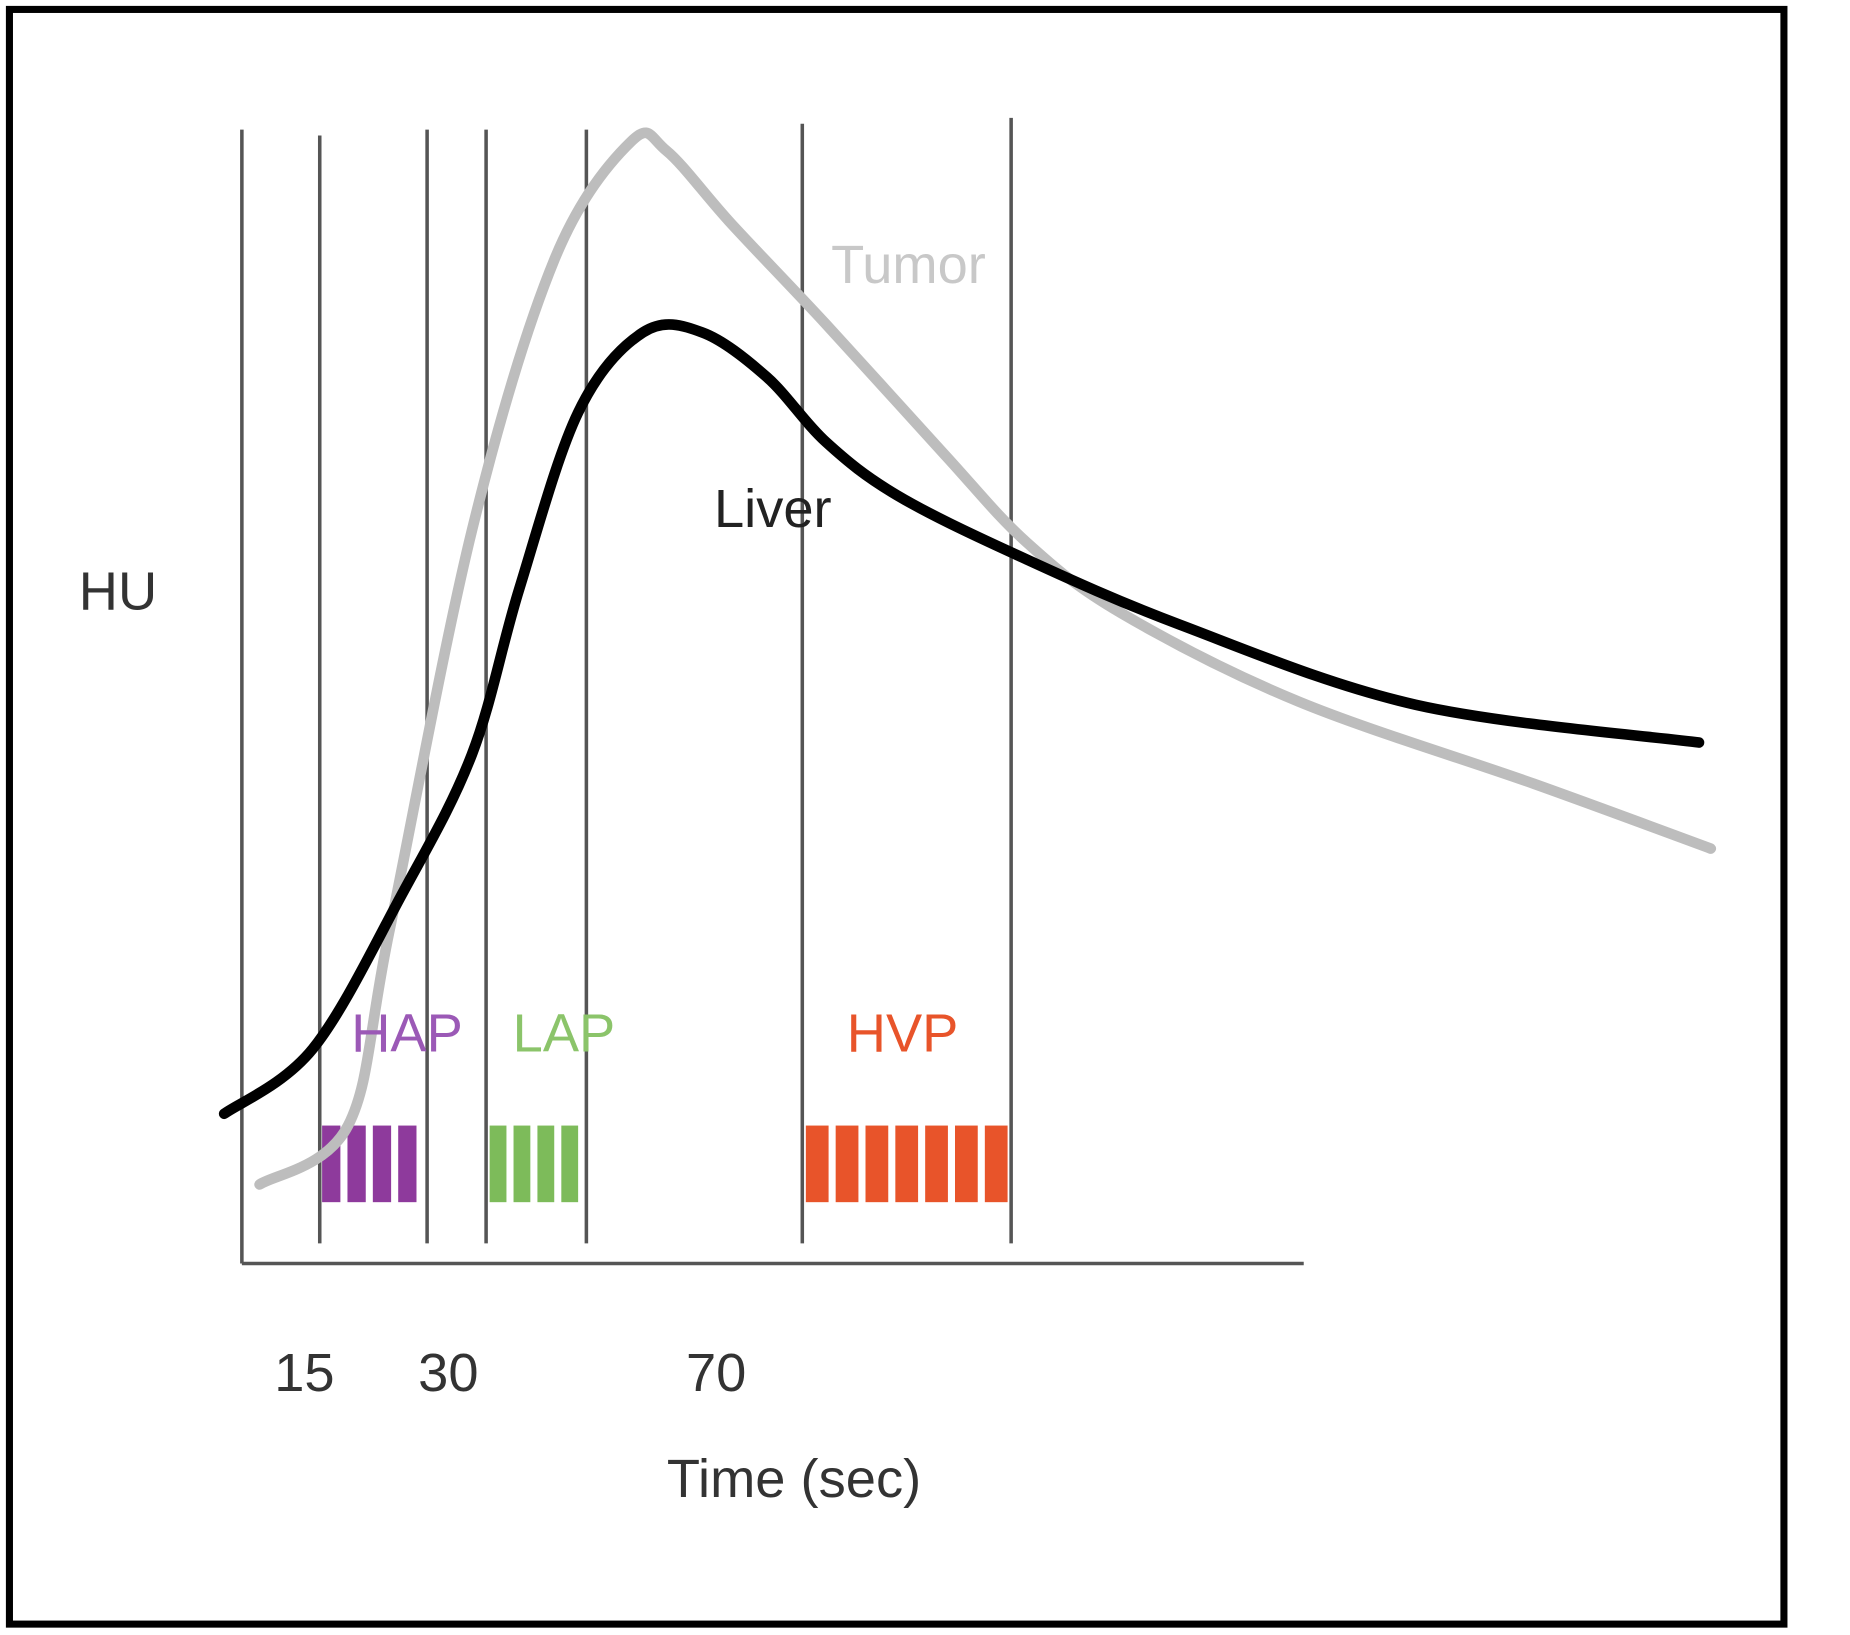  Describe the element at coordinates (794, 1479) in the screenshot. I see `x-label: Time (sec)` at that location.